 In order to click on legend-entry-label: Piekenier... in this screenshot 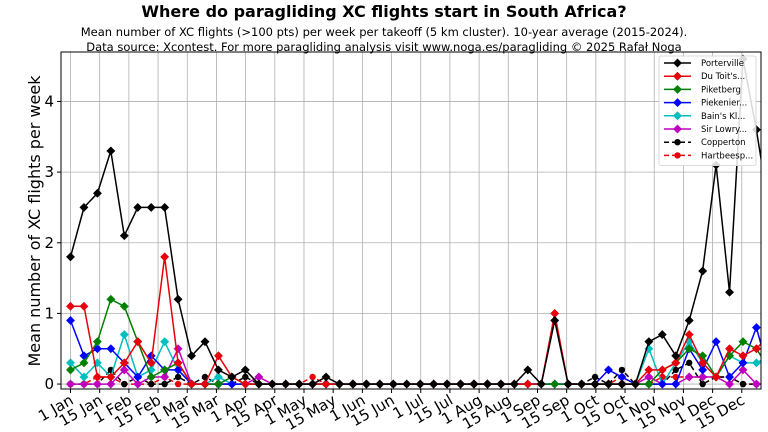, I will do `click(724, 104)`.